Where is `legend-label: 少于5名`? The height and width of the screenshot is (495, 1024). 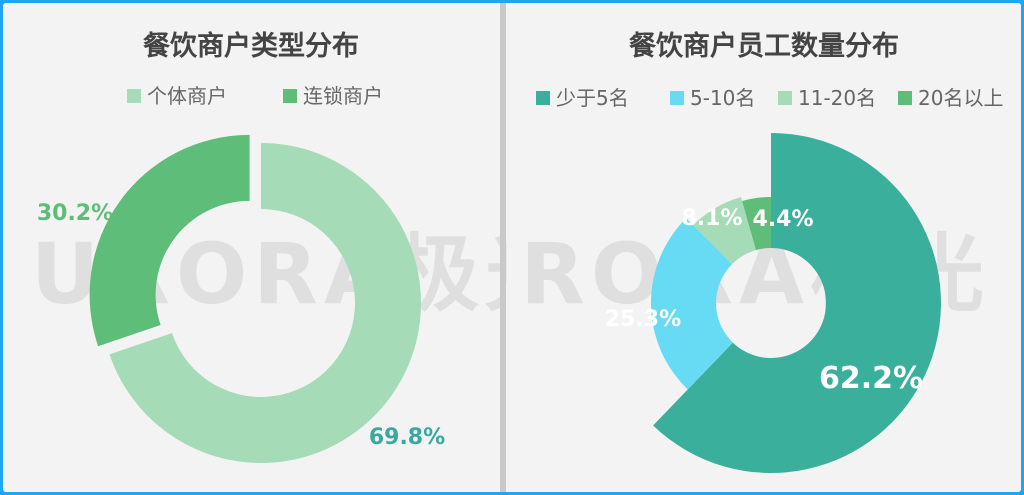
legend-label: 少于5名 is located at coordinates (592, 98).